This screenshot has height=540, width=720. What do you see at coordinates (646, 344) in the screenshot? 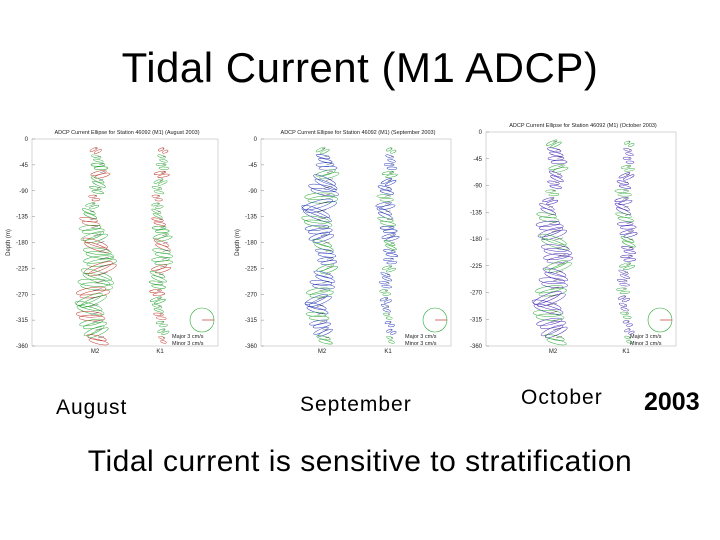
I see `legend-entry: Minor 3 cm/s` at bounding box center [646, 344].